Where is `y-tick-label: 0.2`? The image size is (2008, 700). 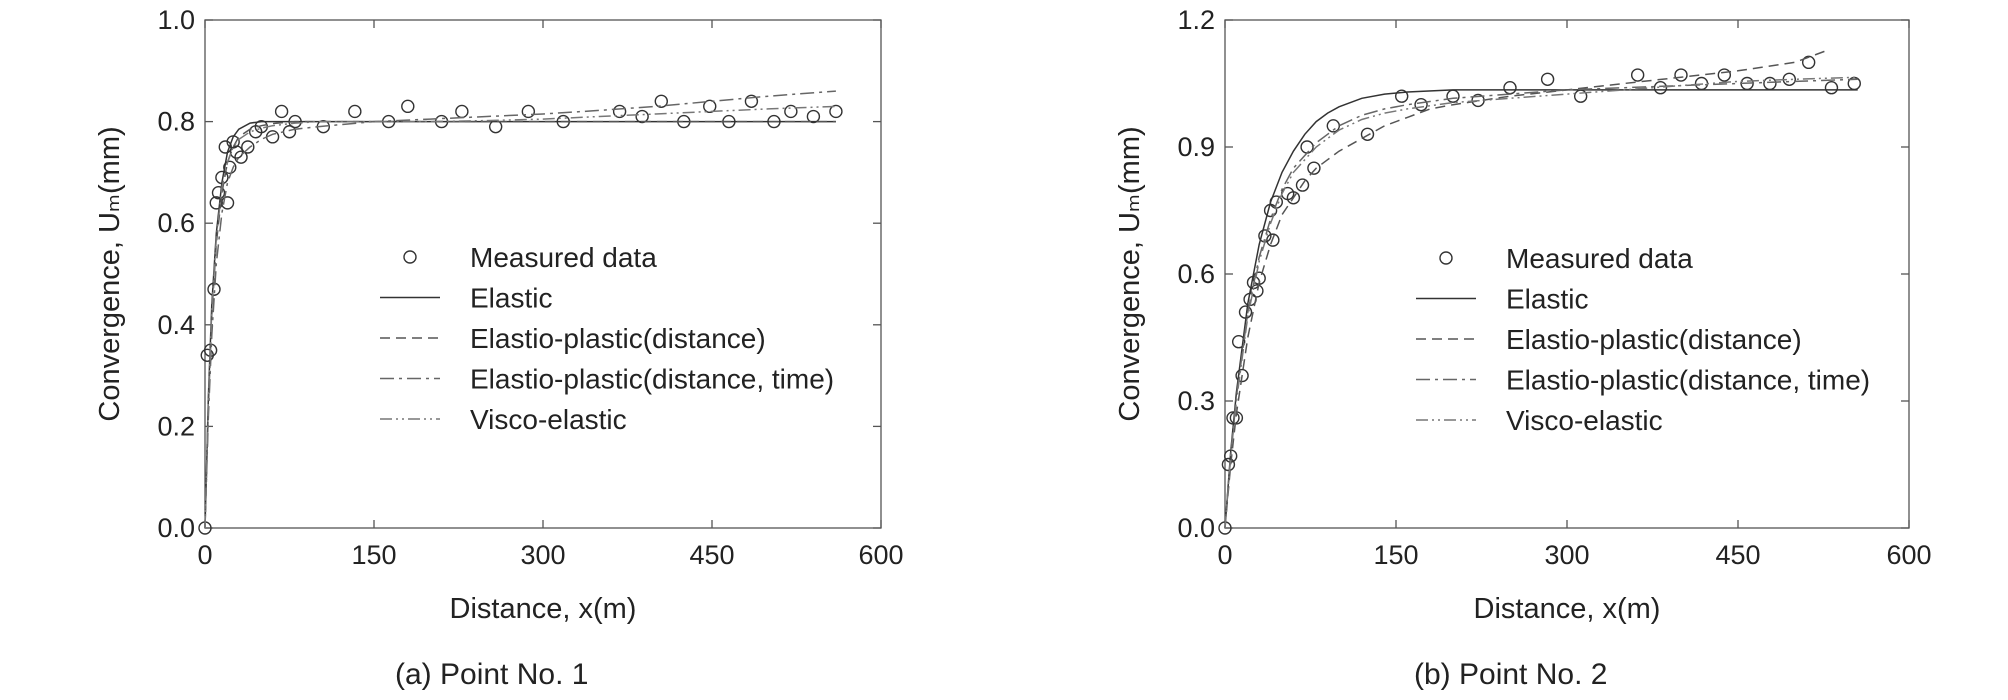
y-tick-label: 0.2 is located at coordinates (176, 426).